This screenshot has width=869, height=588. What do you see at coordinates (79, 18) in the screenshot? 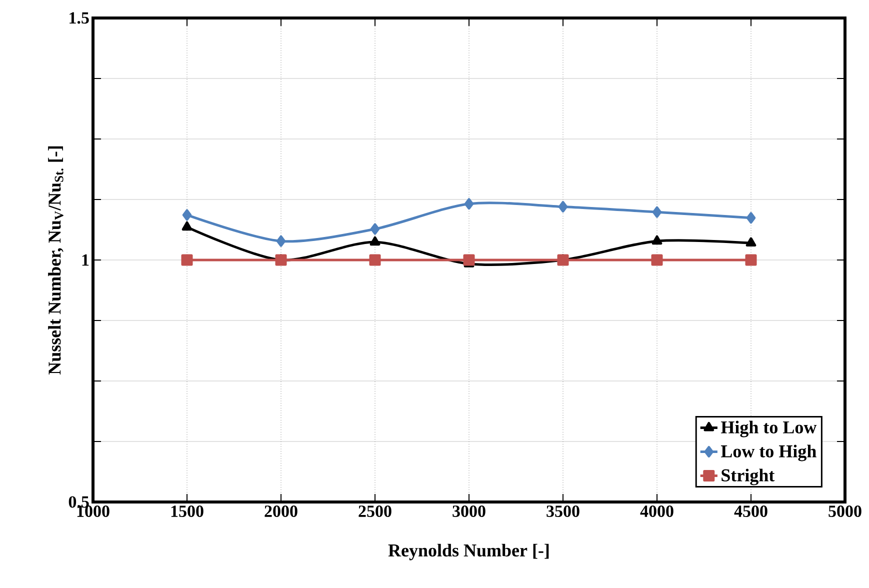
I see `y-tick-label: 1.5` at bounding box center [79, 18].